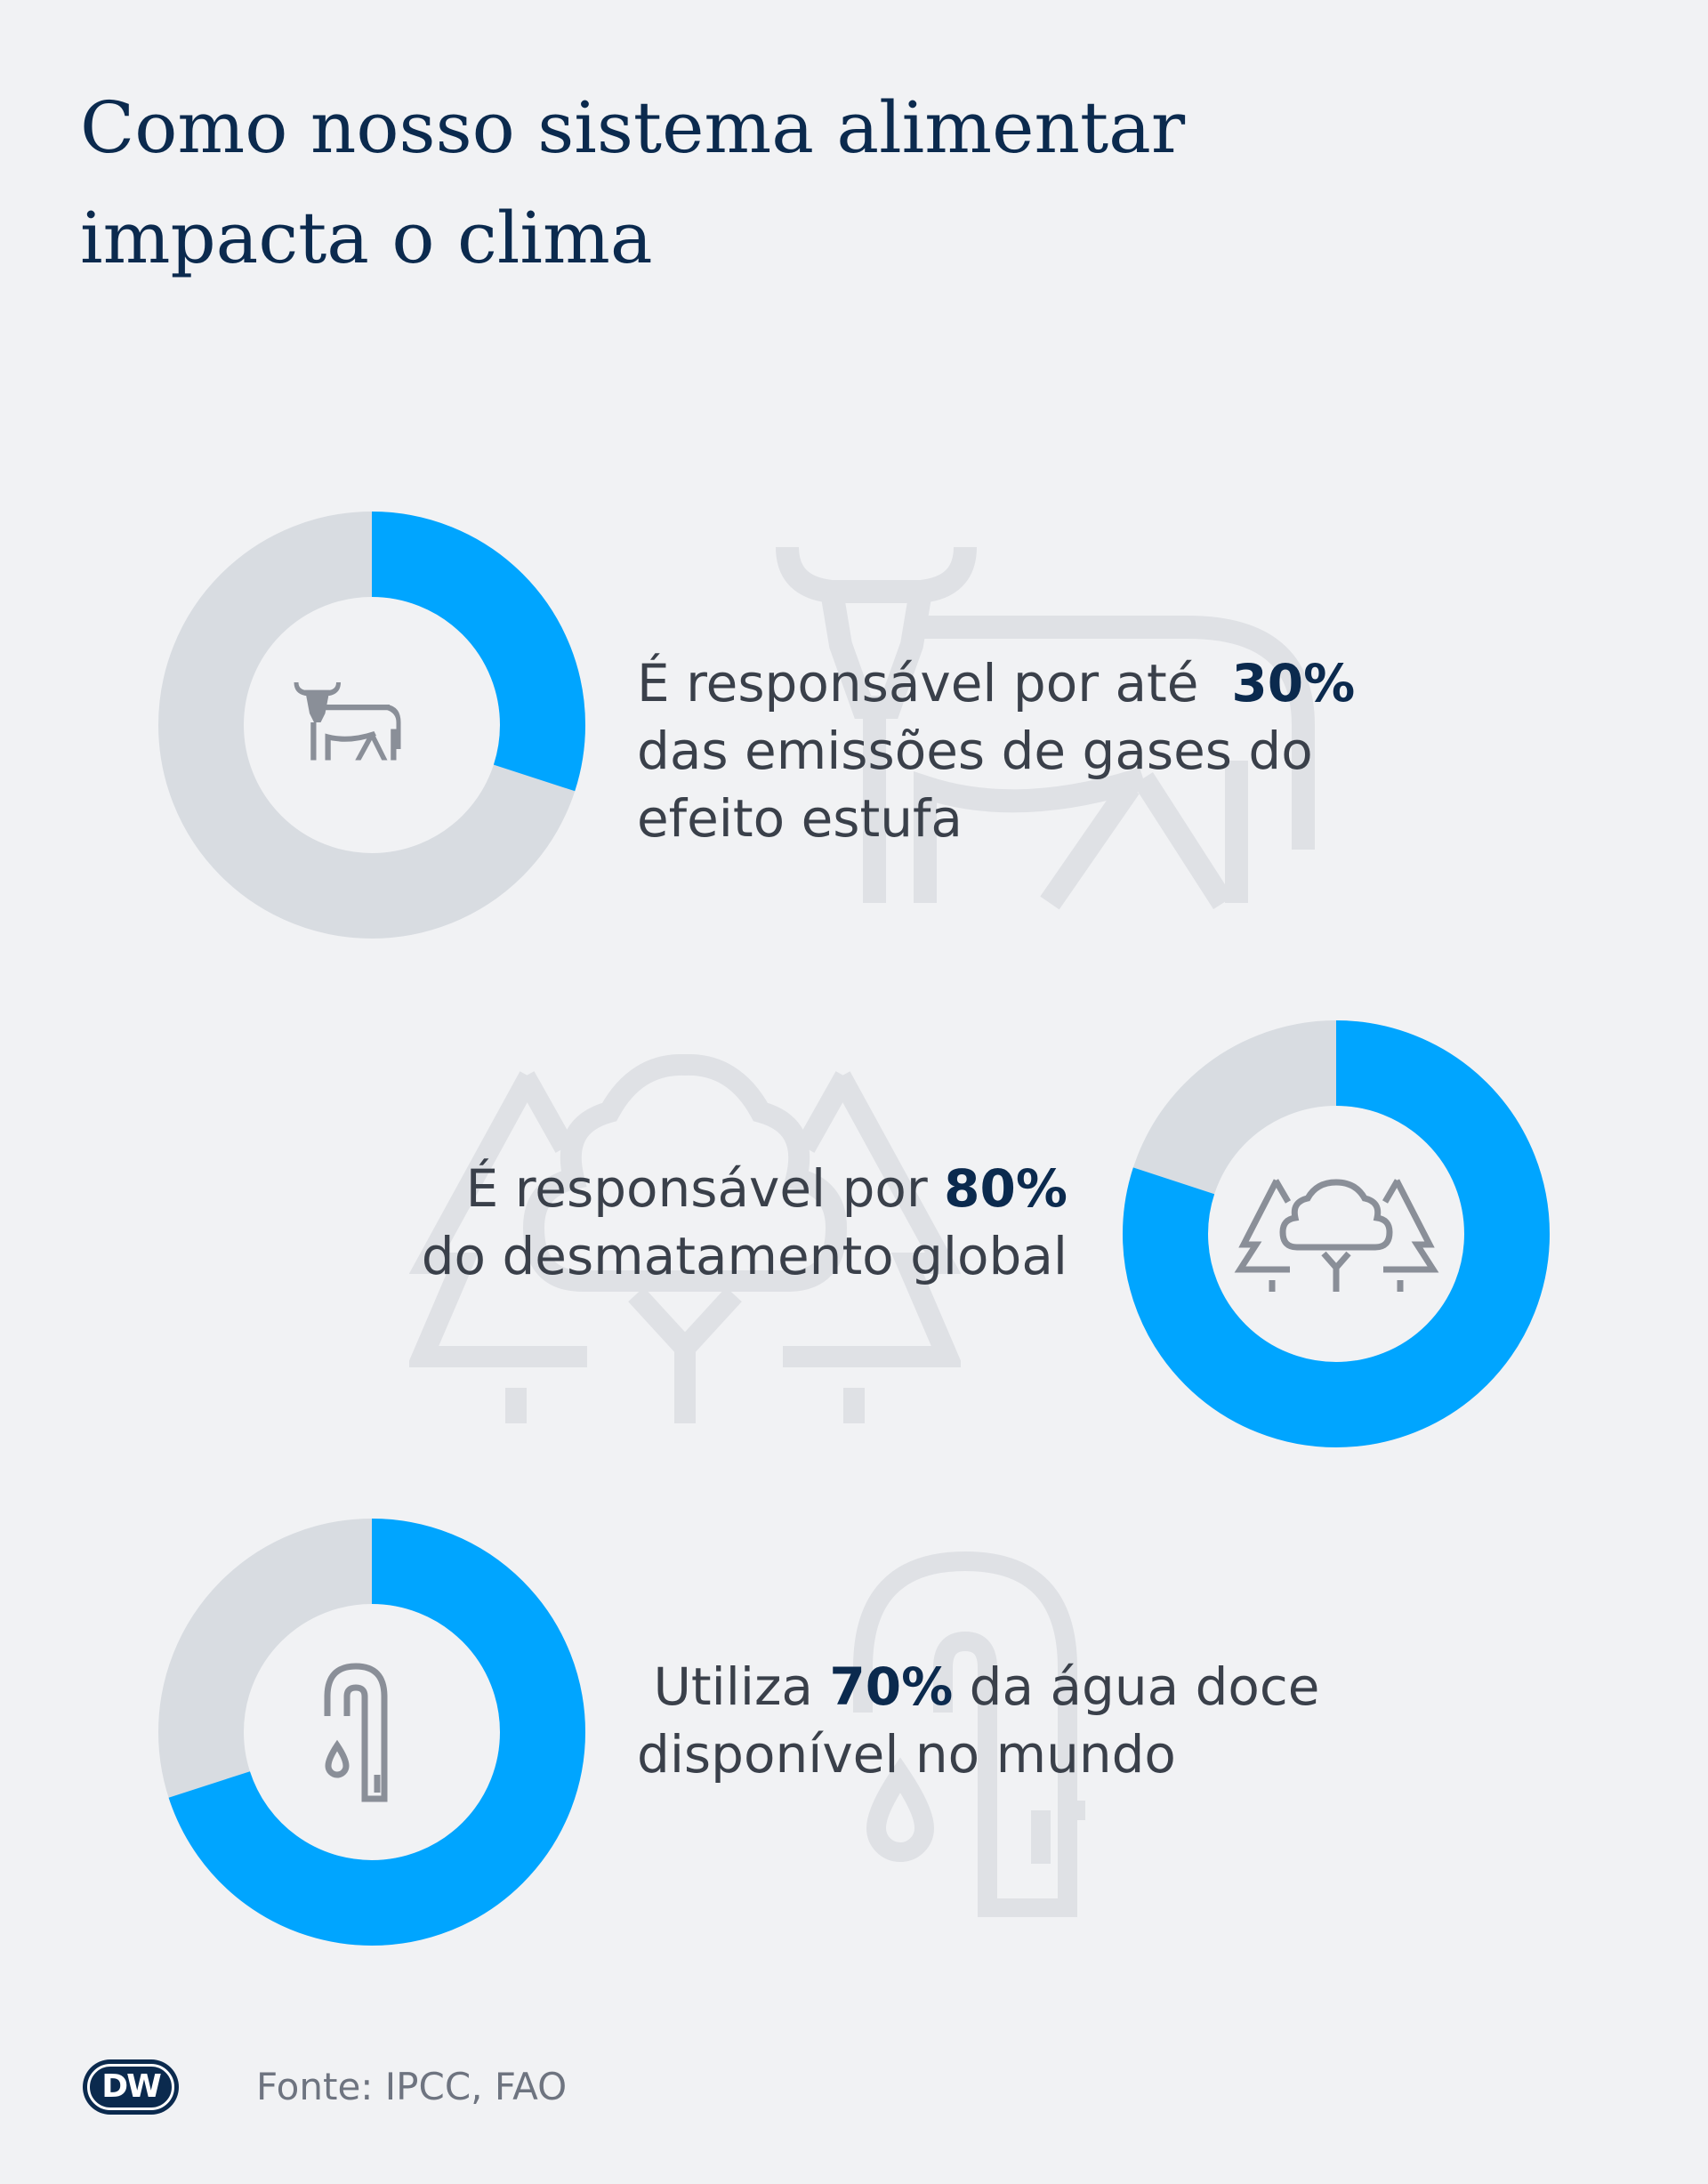 The height and width of the screenshot is (2184, 1708). What do you see at coordinates (1144, 1686) in the screenshot?
I see `stat-water-text-post: da água doce` at bounding box center [1144, 1686].